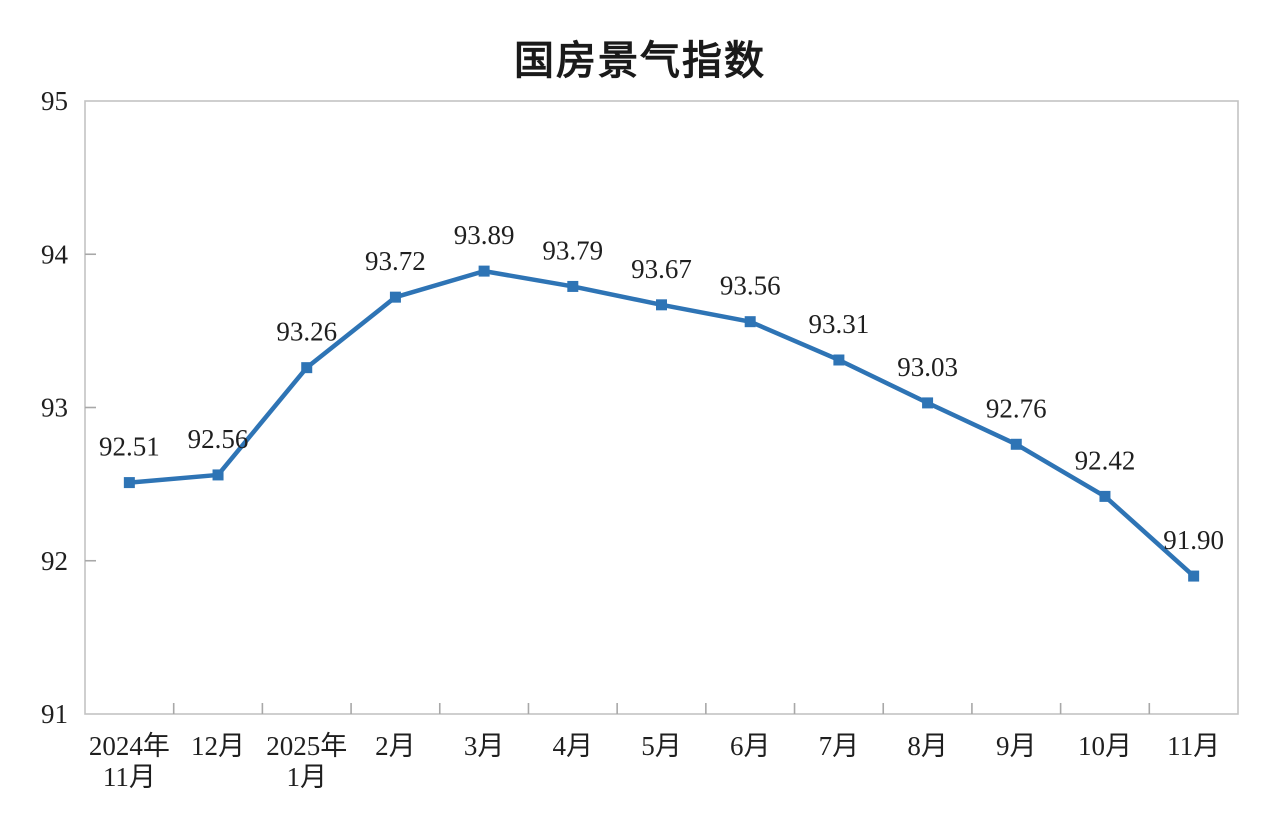 The image size is (1280, 815). Describe the element at coordinates (54, 714) in the screenshot. I see `svg-text: 91` at that location.